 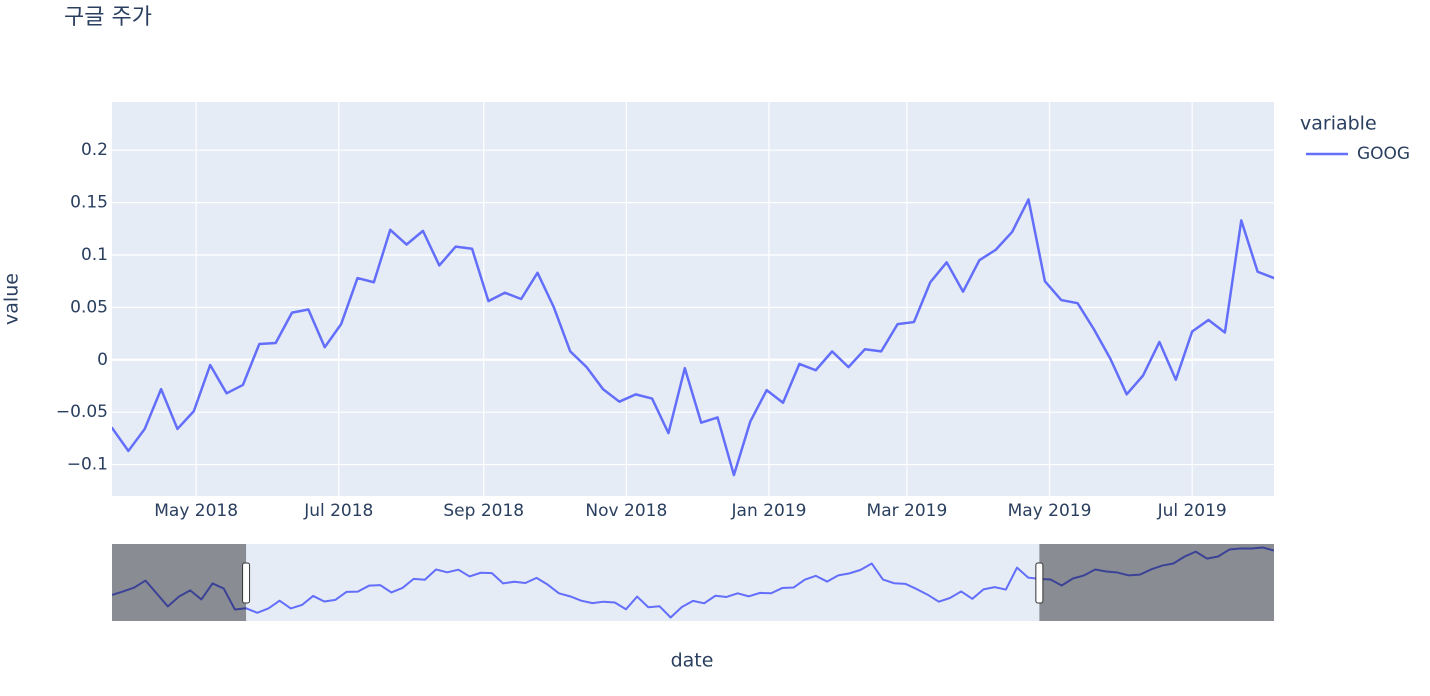 What do you see at coordinates (87, 465) in the screenshot?
I see `y-tick-label: −0.1` at bounding box center [87, 465].